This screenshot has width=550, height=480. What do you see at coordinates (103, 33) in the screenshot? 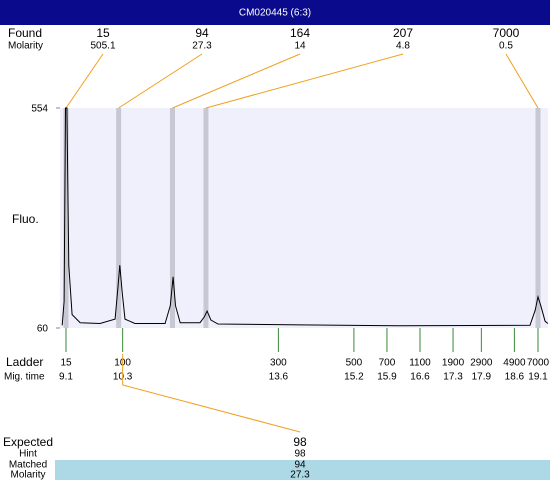
I see `found-size: 15` at bounding box center [103, 33].